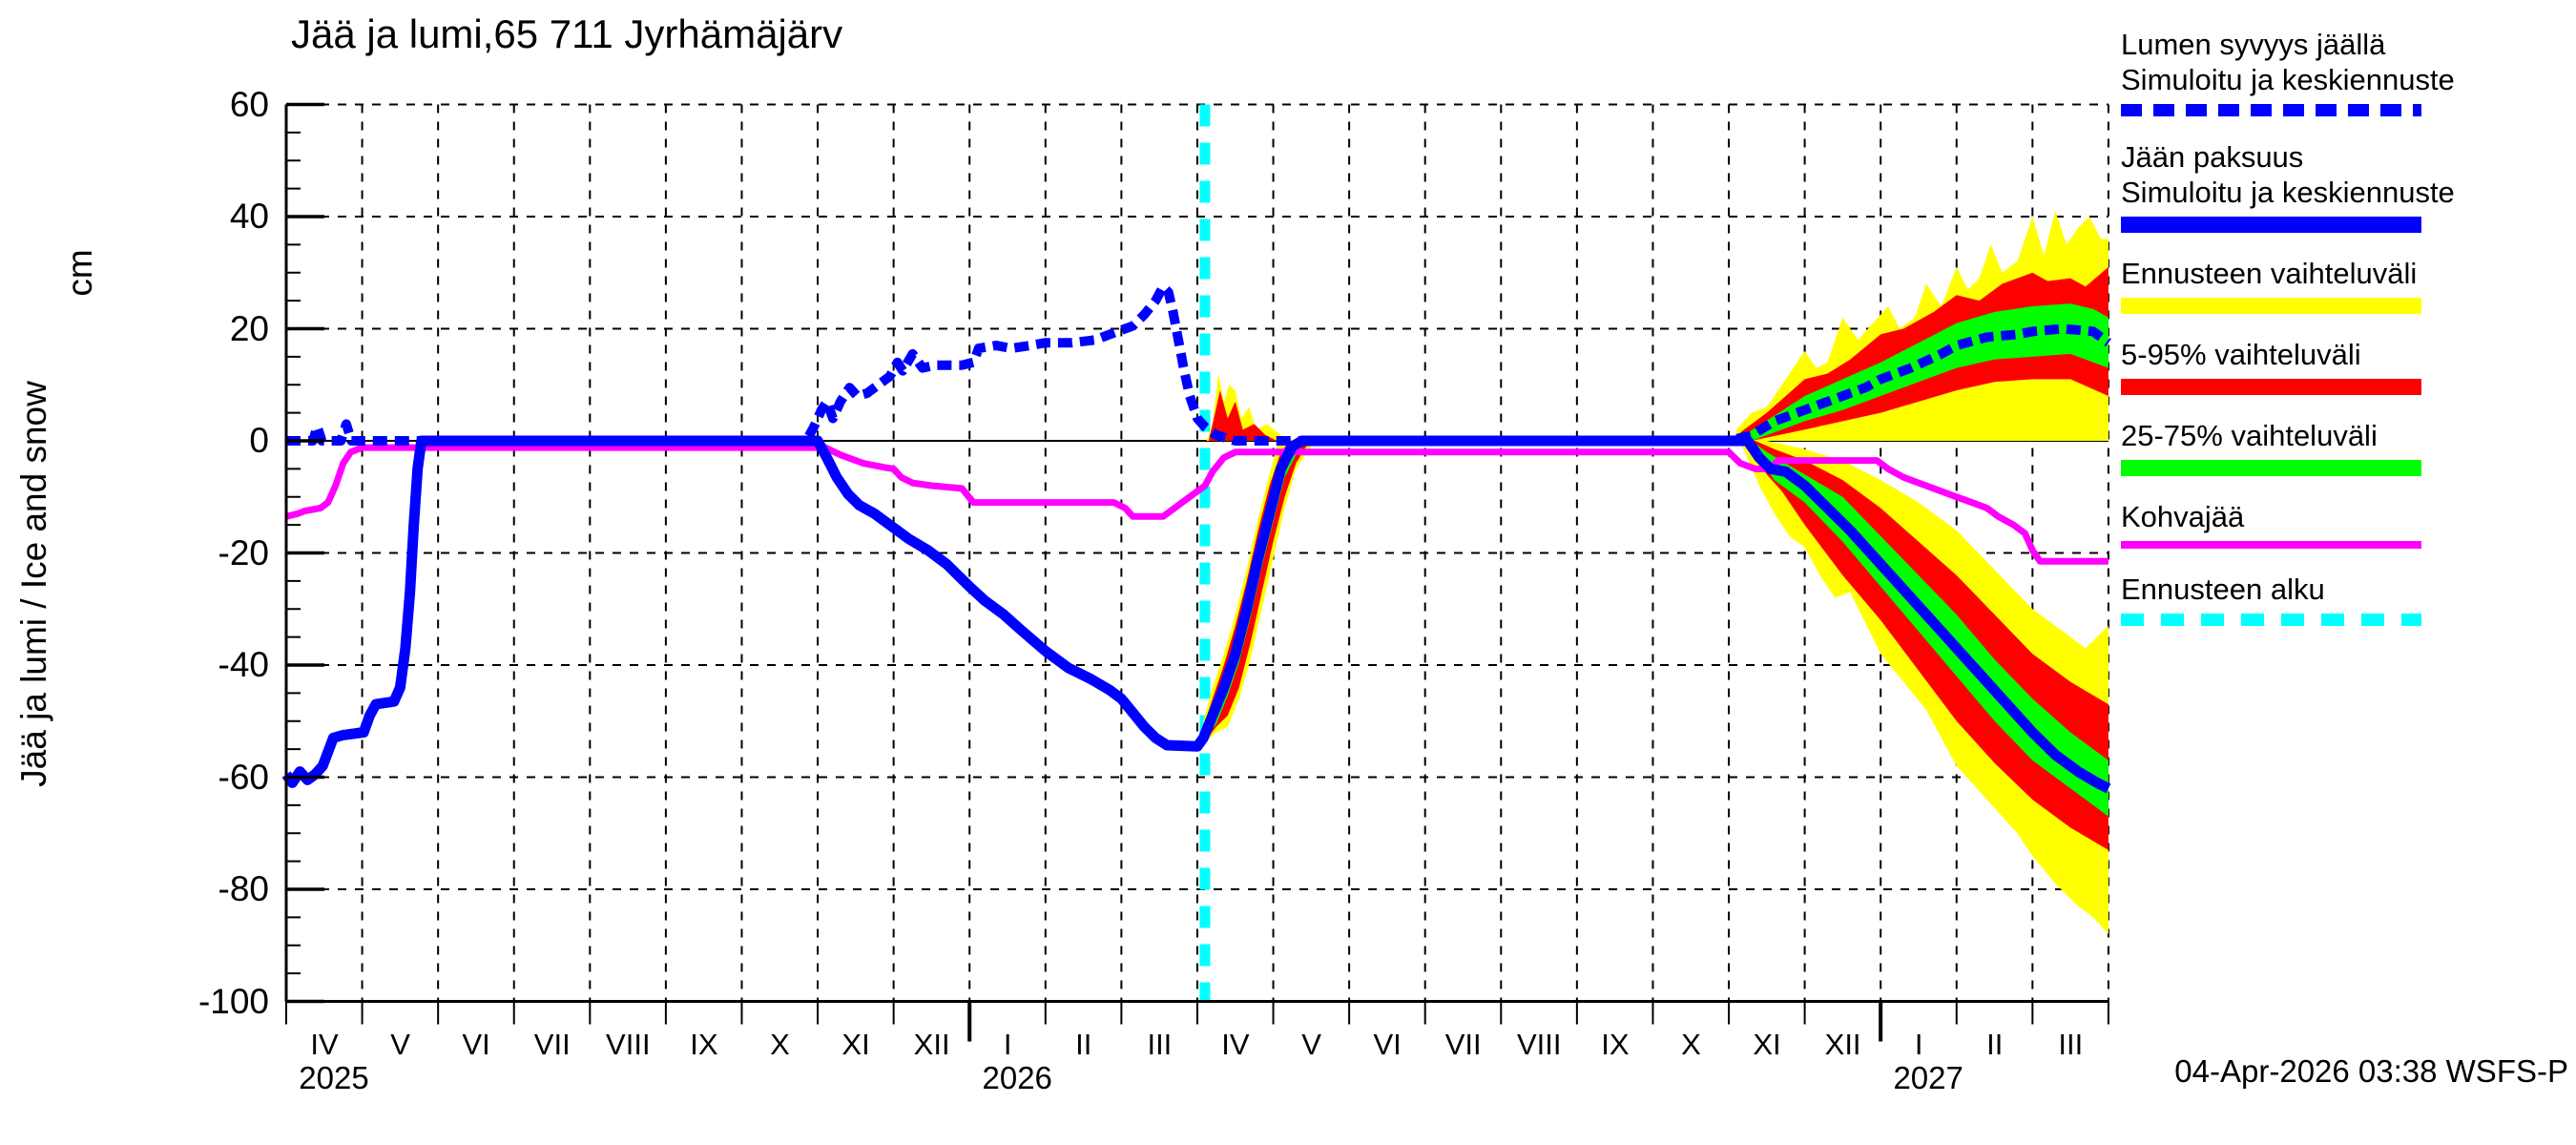  What do you see at coordinates (243, 777) in the screenshot?
I see `y-tick-label: -60` at bounding box center [243, 777].